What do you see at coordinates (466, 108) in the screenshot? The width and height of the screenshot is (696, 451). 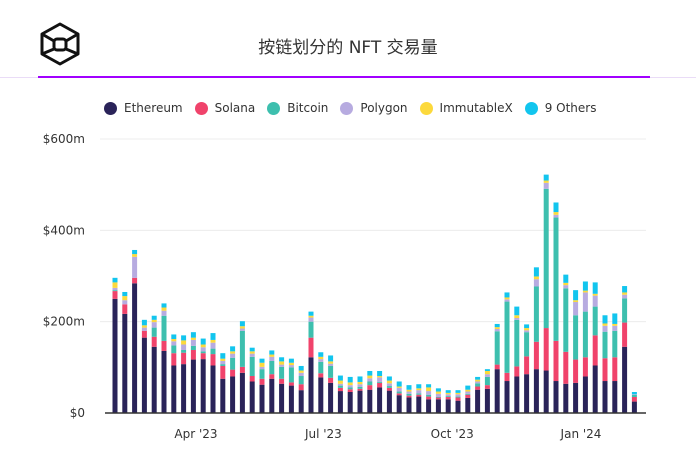 I see `legend-item: ImmutableX` at bounding box center [466, 108].